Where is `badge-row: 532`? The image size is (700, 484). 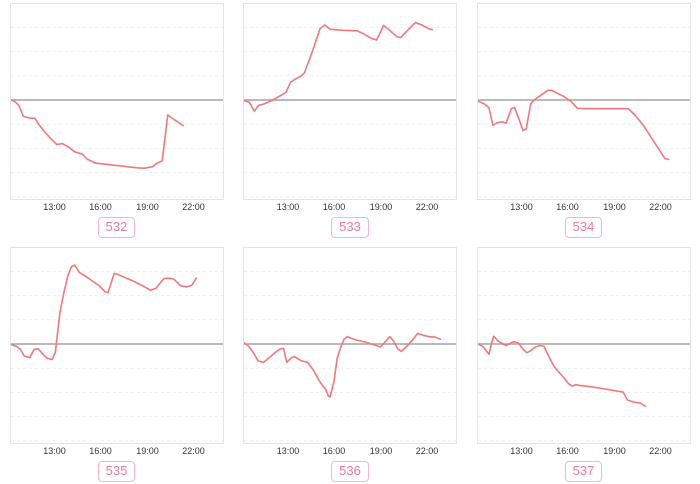
badge-row: 532 is located at coordinates (116, 229).